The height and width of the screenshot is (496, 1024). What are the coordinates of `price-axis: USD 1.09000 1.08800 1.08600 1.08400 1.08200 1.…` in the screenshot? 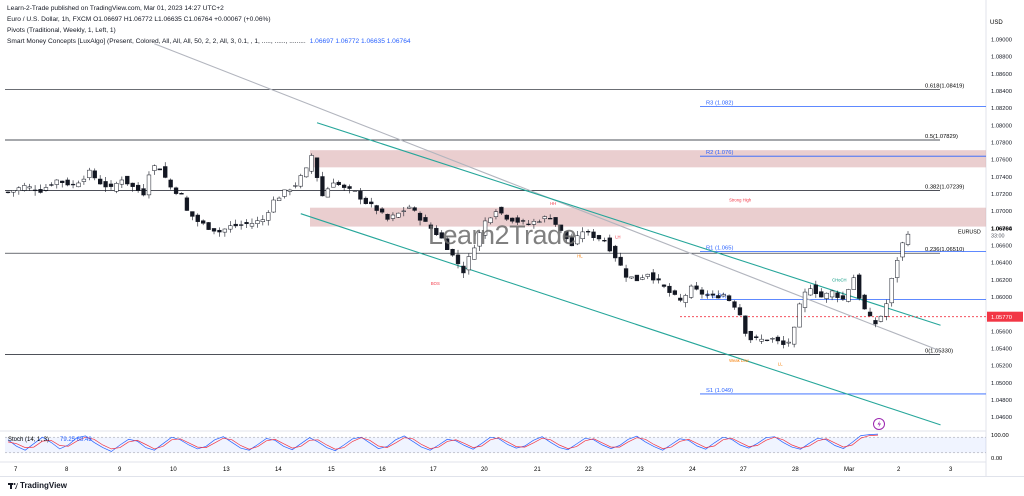 It's located at (1001, 220).